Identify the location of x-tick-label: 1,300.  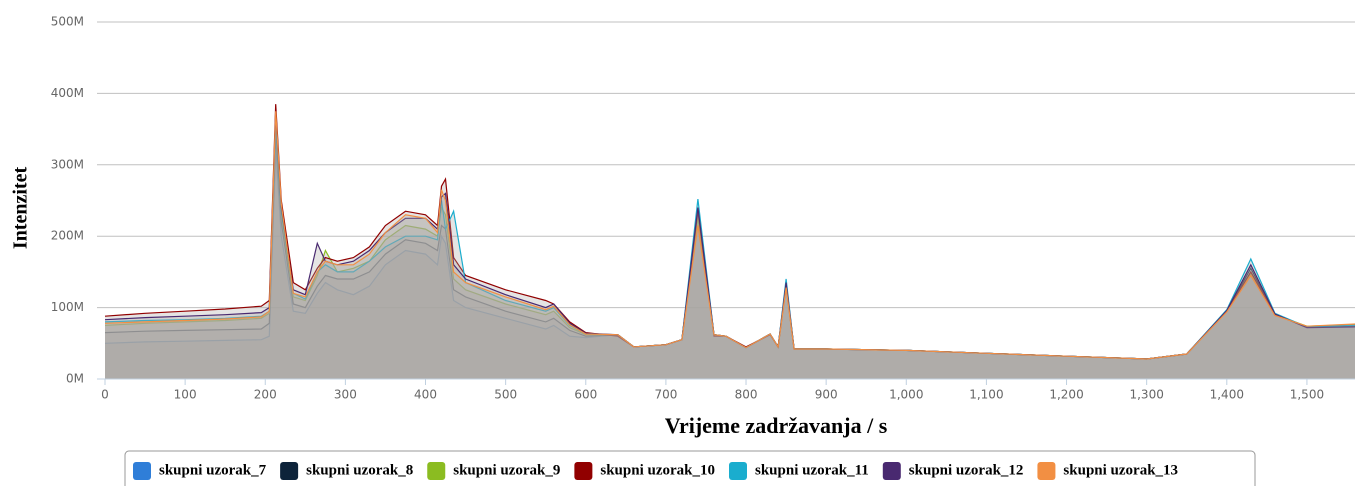
(1146, 395).